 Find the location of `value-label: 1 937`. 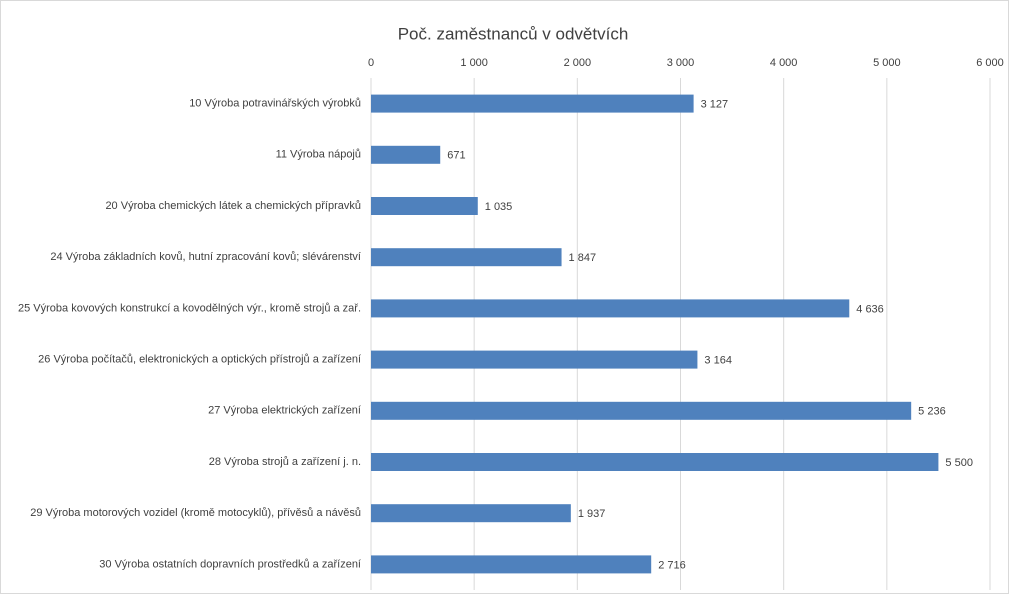

value-label: 1 937 is located at coordinates (592, 514).